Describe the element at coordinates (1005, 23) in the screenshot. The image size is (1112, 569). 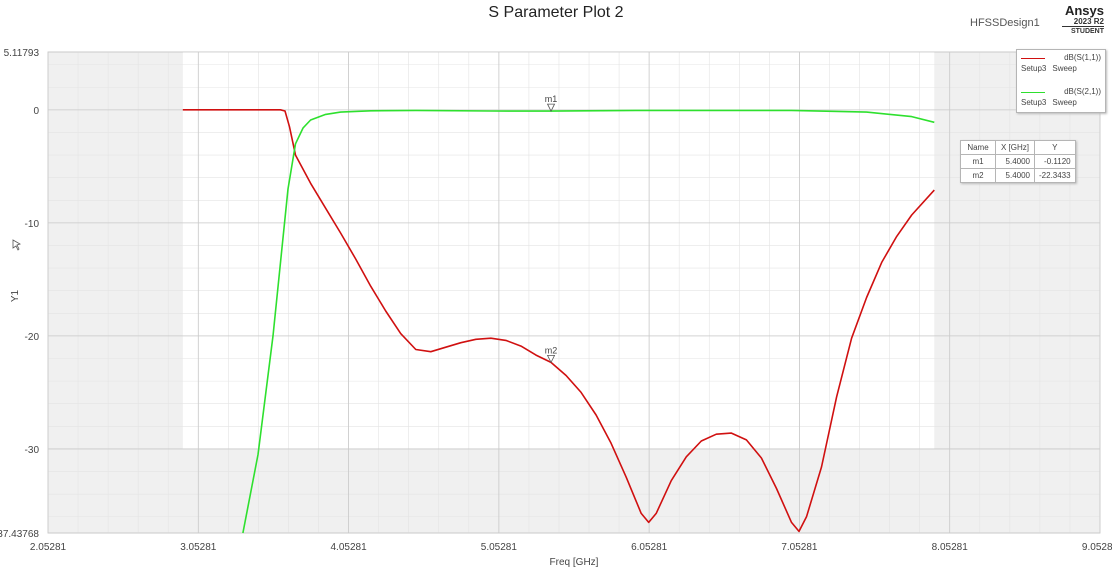
I see `design-name: HFSSDesign1` at that location.